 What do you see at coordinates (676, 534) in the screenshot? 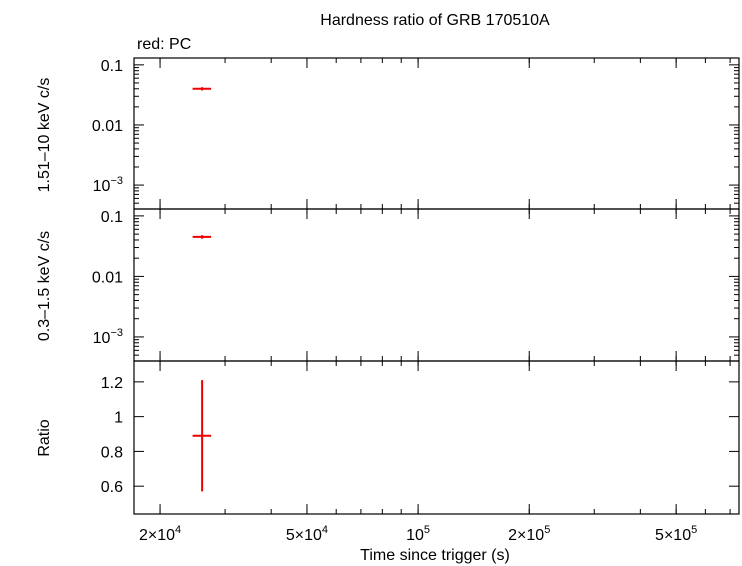
I see `x-tick-label: 5×10⁵` at bounding box center [676, 534].